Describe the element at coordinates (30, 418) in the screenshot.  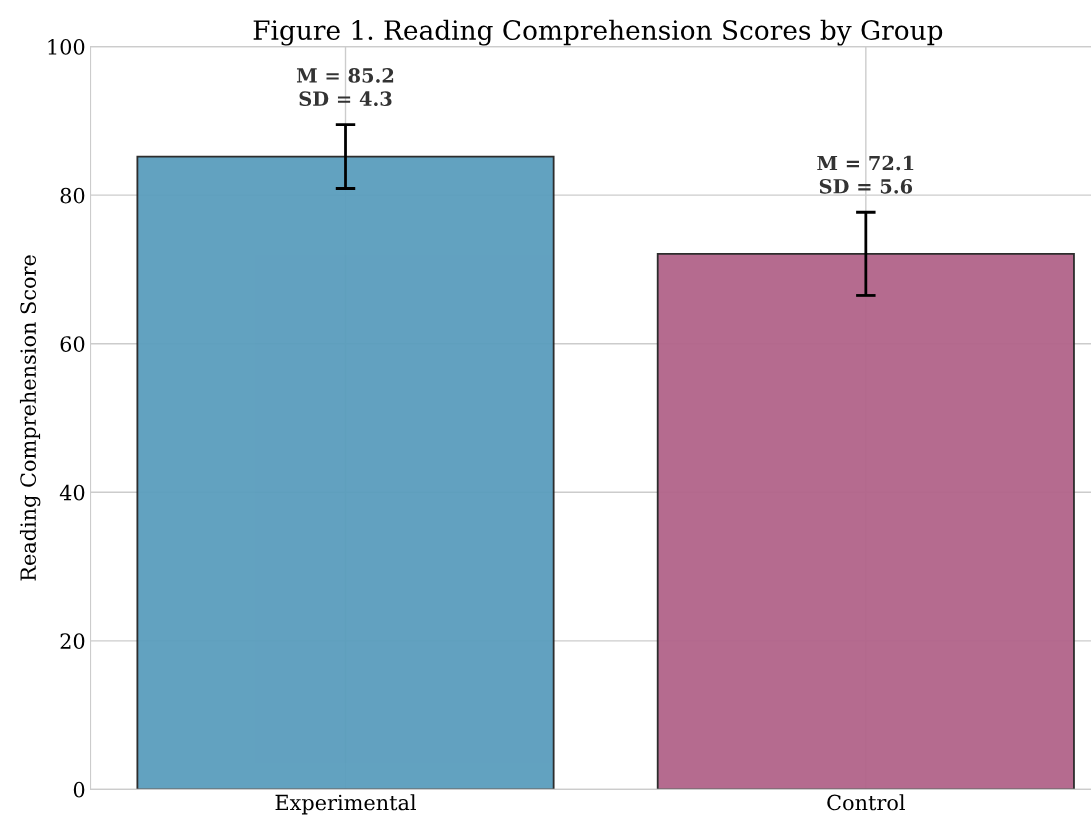
I see `y-axis-title: Reading Comprehension Score` at that location.